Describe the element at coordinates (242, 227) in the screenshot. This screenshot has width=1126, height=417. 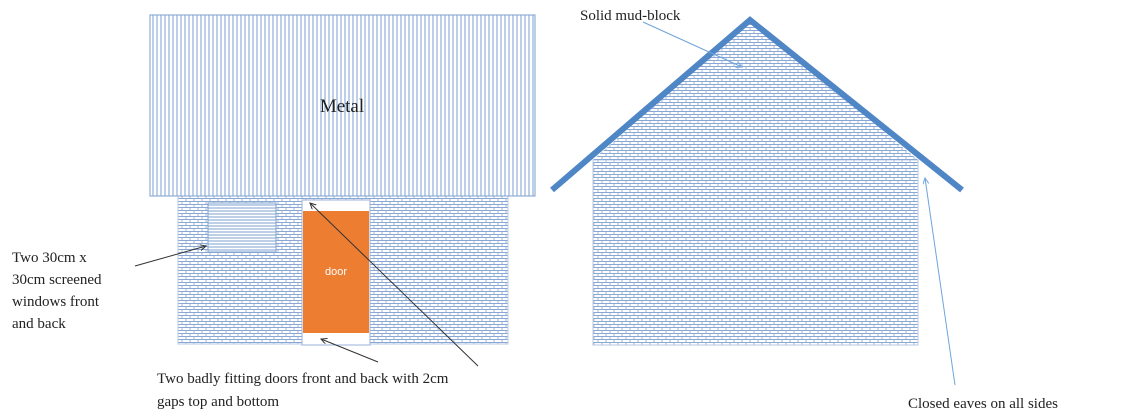
I see `window` at that location.